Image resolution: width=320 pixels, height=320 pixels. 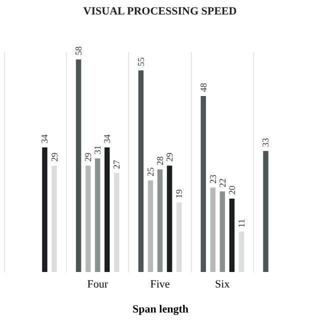 What do you see at coordinates (222, 284) in the screenshot?
I see `x-tick-label: Six` at bounding box center [222, 284].